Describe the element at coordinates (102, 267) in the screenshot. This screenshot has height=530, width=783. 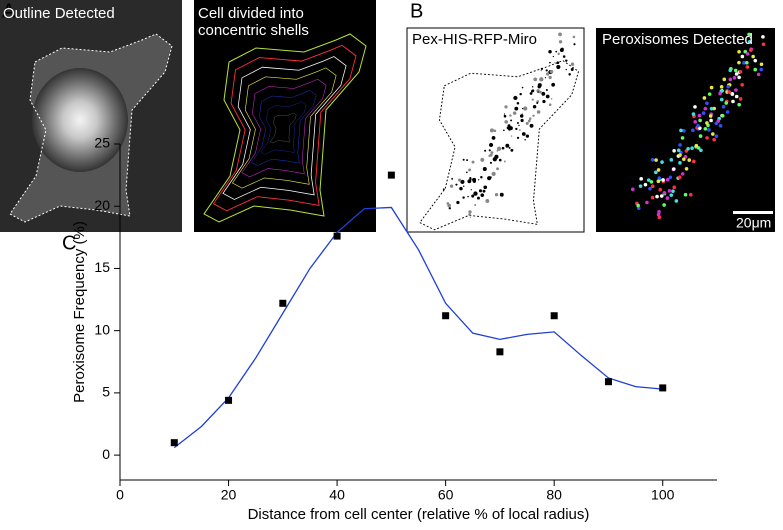
I see `y-tick-label: 15` at that location.